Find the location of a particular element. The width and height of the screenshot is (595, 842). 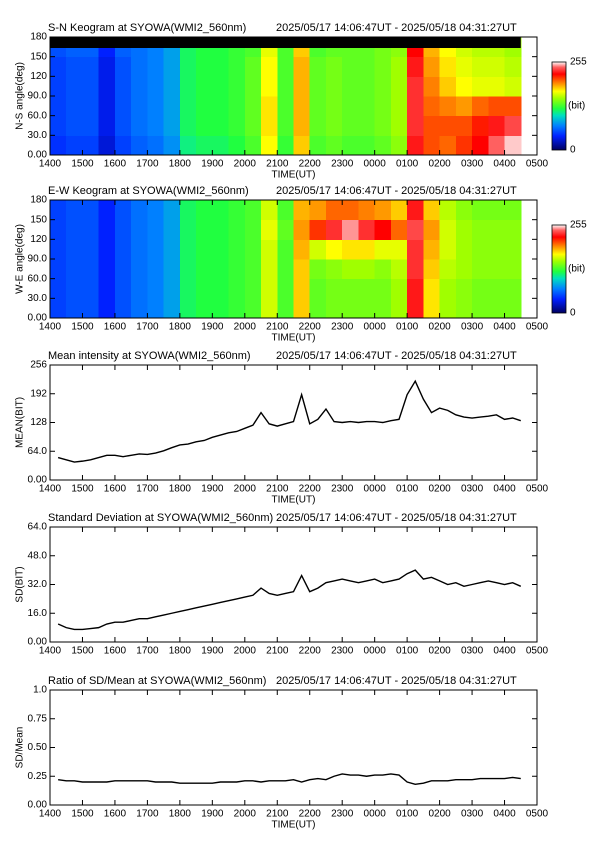

no-data-band is located at coordinates (285, 42).